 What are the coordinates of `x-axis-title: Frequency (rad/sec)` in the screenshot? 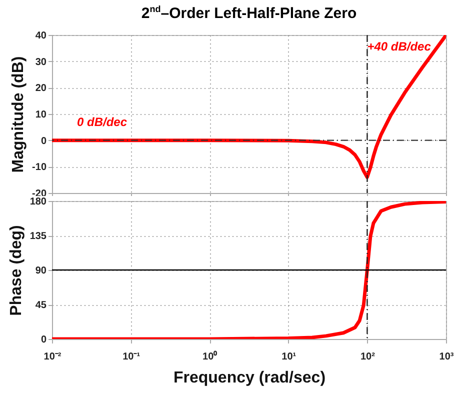 It's located at (249, 378).